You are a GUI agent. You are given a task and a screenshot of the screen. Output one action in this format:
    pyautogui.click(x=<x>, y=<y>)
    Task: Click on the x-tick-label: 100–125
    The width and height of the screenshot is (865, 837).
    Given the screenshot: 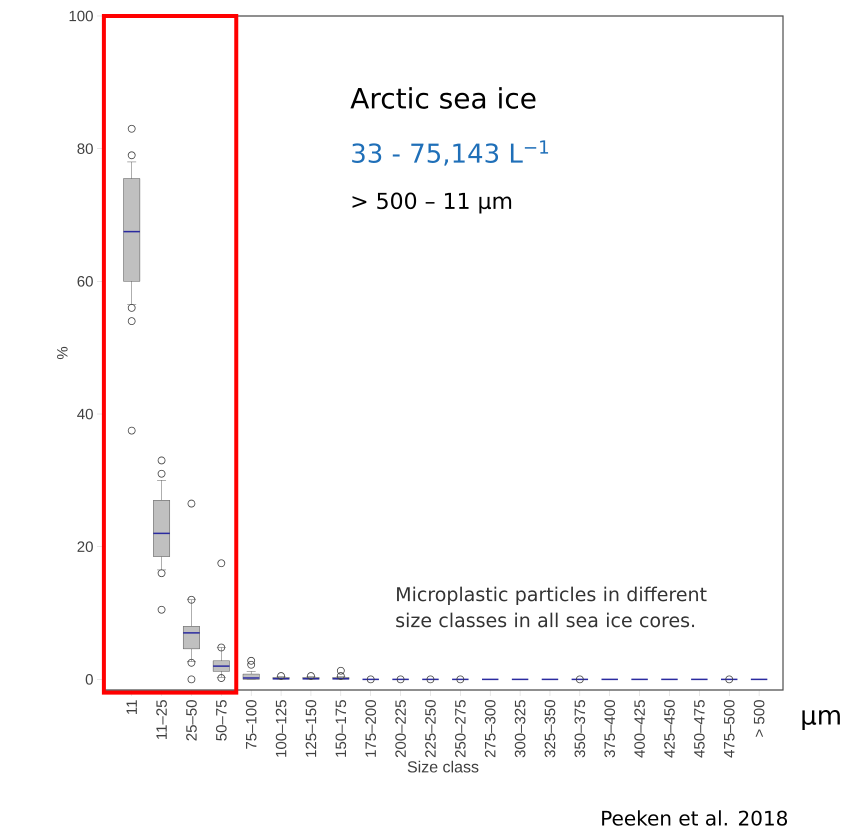 What is the action you would take?
    pyautogui.click(x=281, y=728)
    